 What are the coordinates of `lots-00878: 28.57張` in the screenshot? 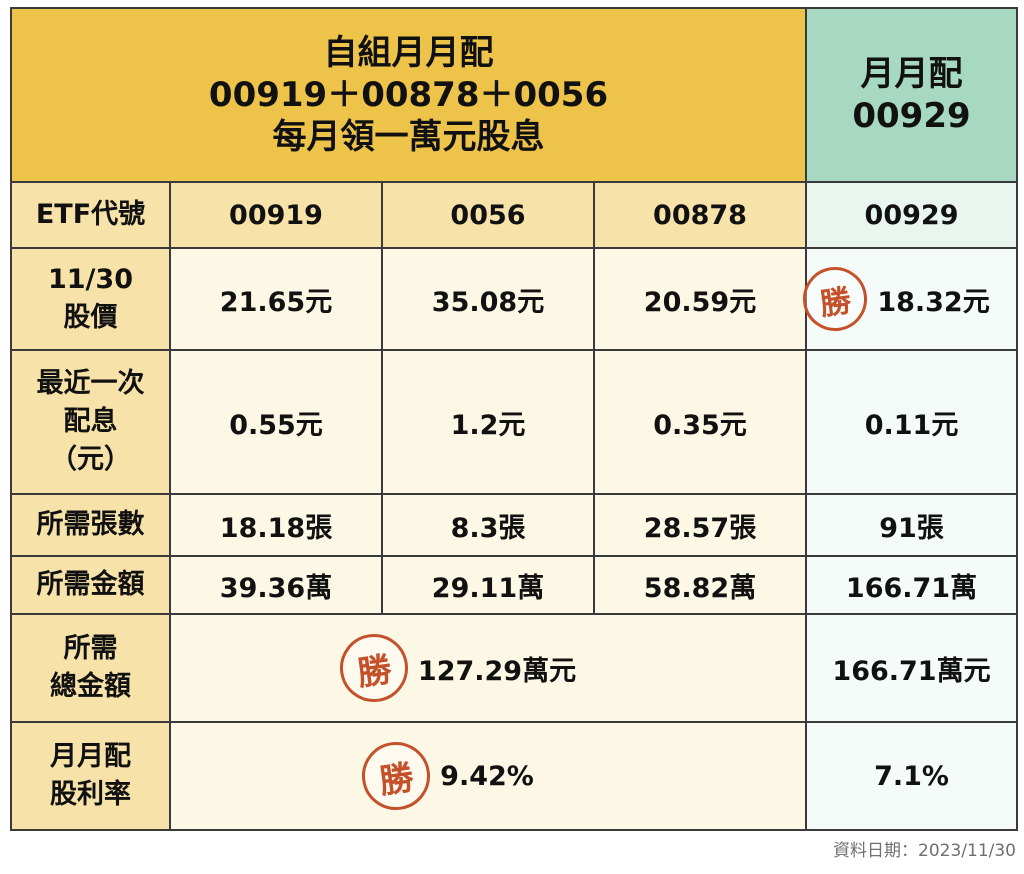 It's located at (700, 525).